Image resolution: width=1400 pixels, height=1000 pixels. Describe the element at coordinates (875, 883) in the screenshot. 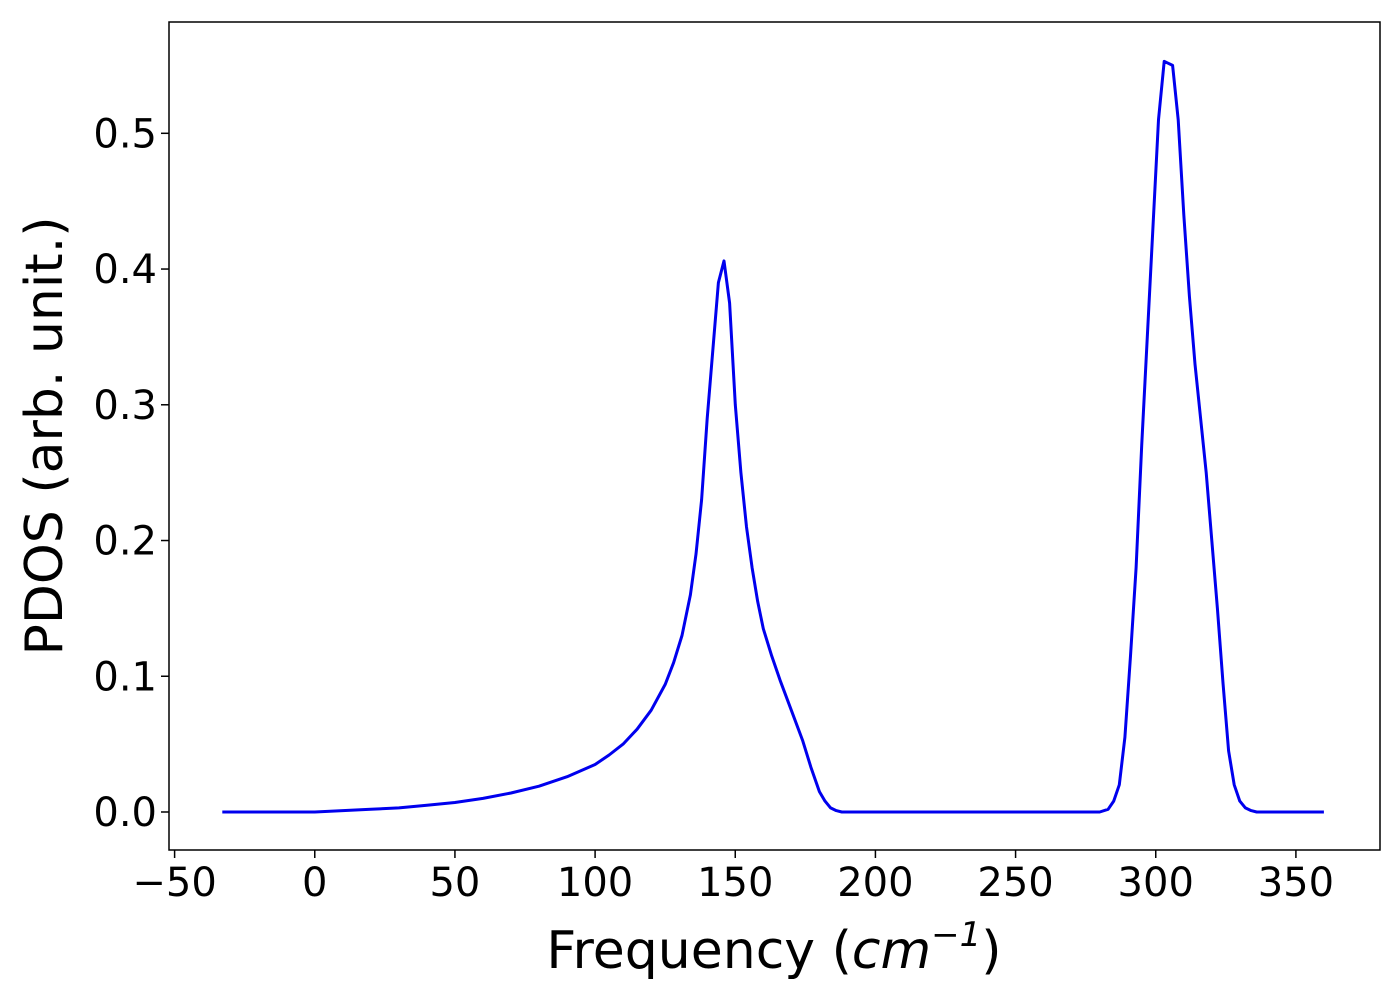

I see `x-tick-label: 200` at that location.